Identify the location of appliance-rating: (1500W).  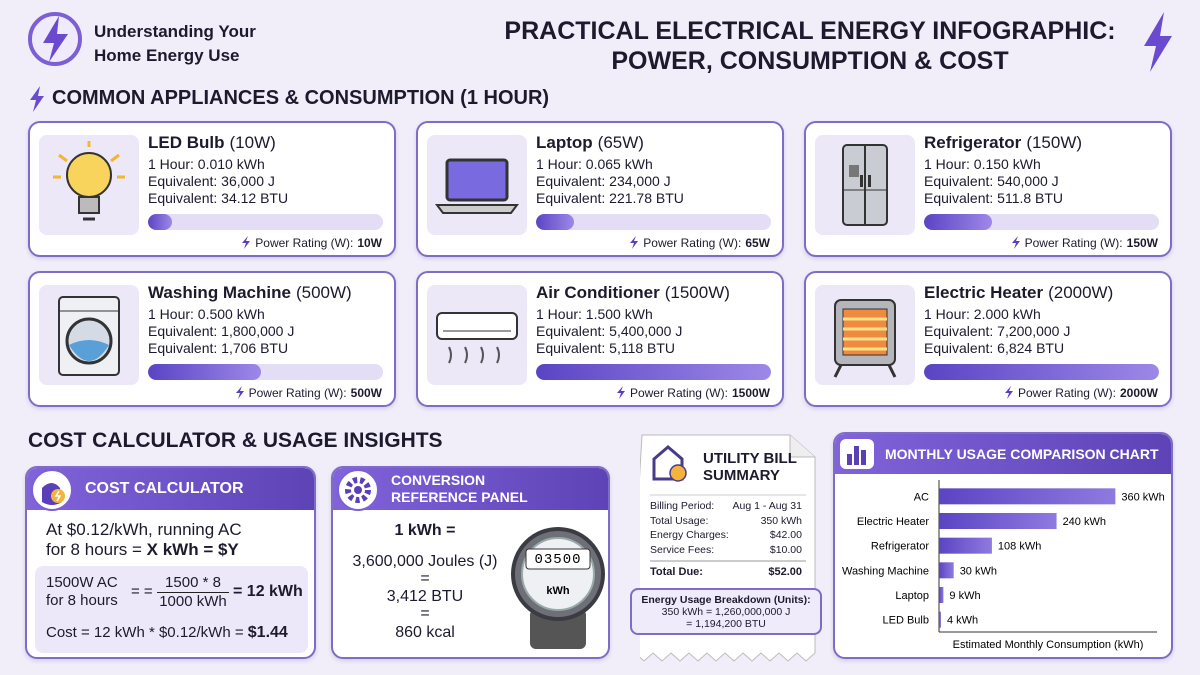
(697, 292).